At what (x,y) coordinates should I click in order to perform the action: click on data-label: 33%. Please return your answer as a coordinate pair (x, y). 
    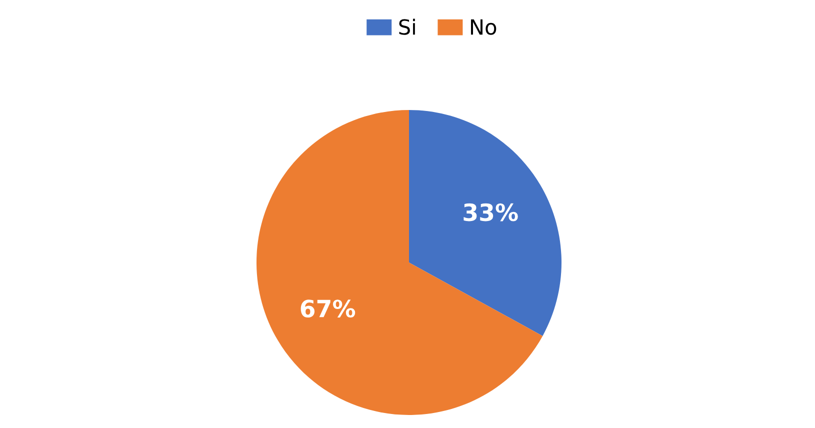
    Looking at the image, I should click on (491, 212).